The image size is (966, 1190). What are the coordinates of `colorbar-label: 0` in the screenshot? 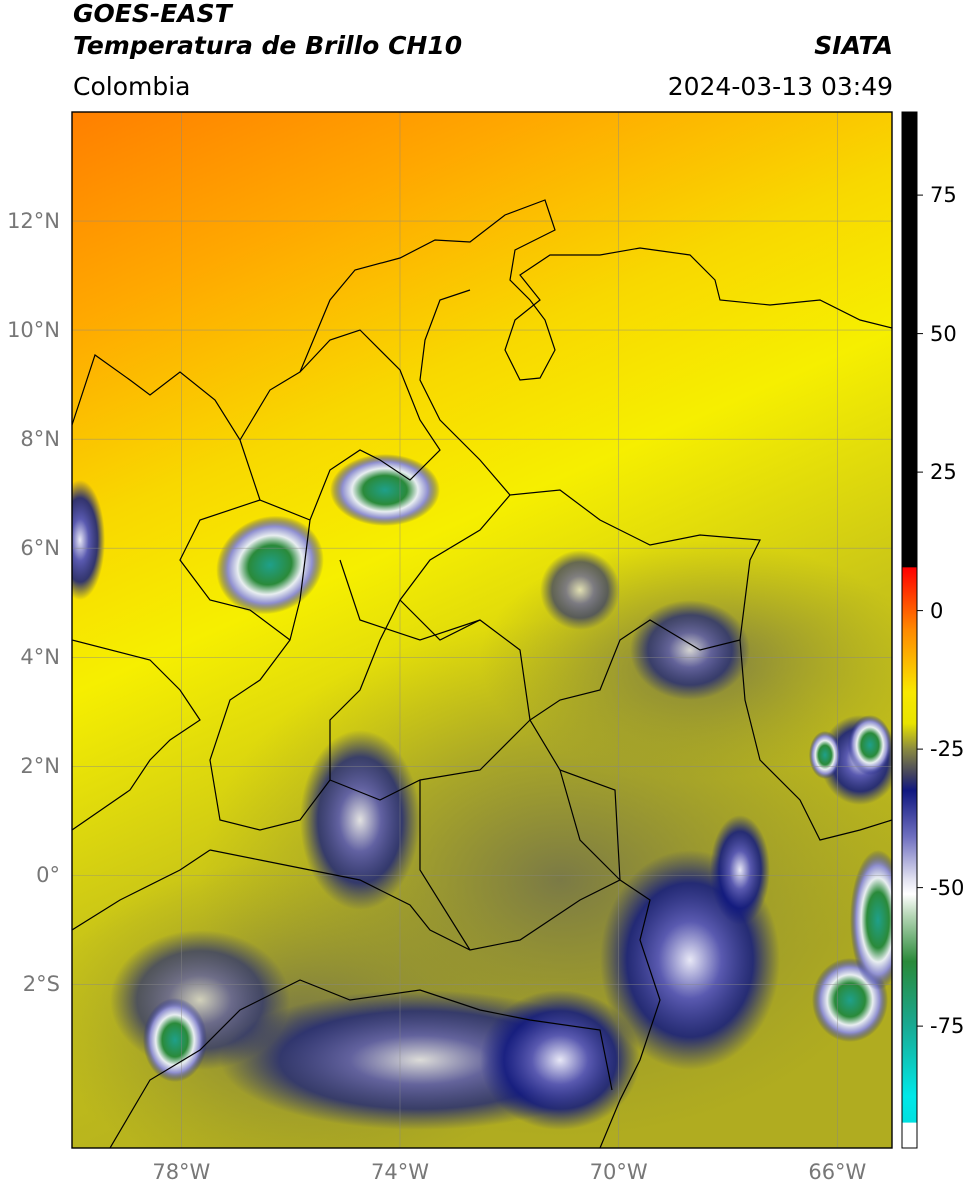 It's located at (937, 610).